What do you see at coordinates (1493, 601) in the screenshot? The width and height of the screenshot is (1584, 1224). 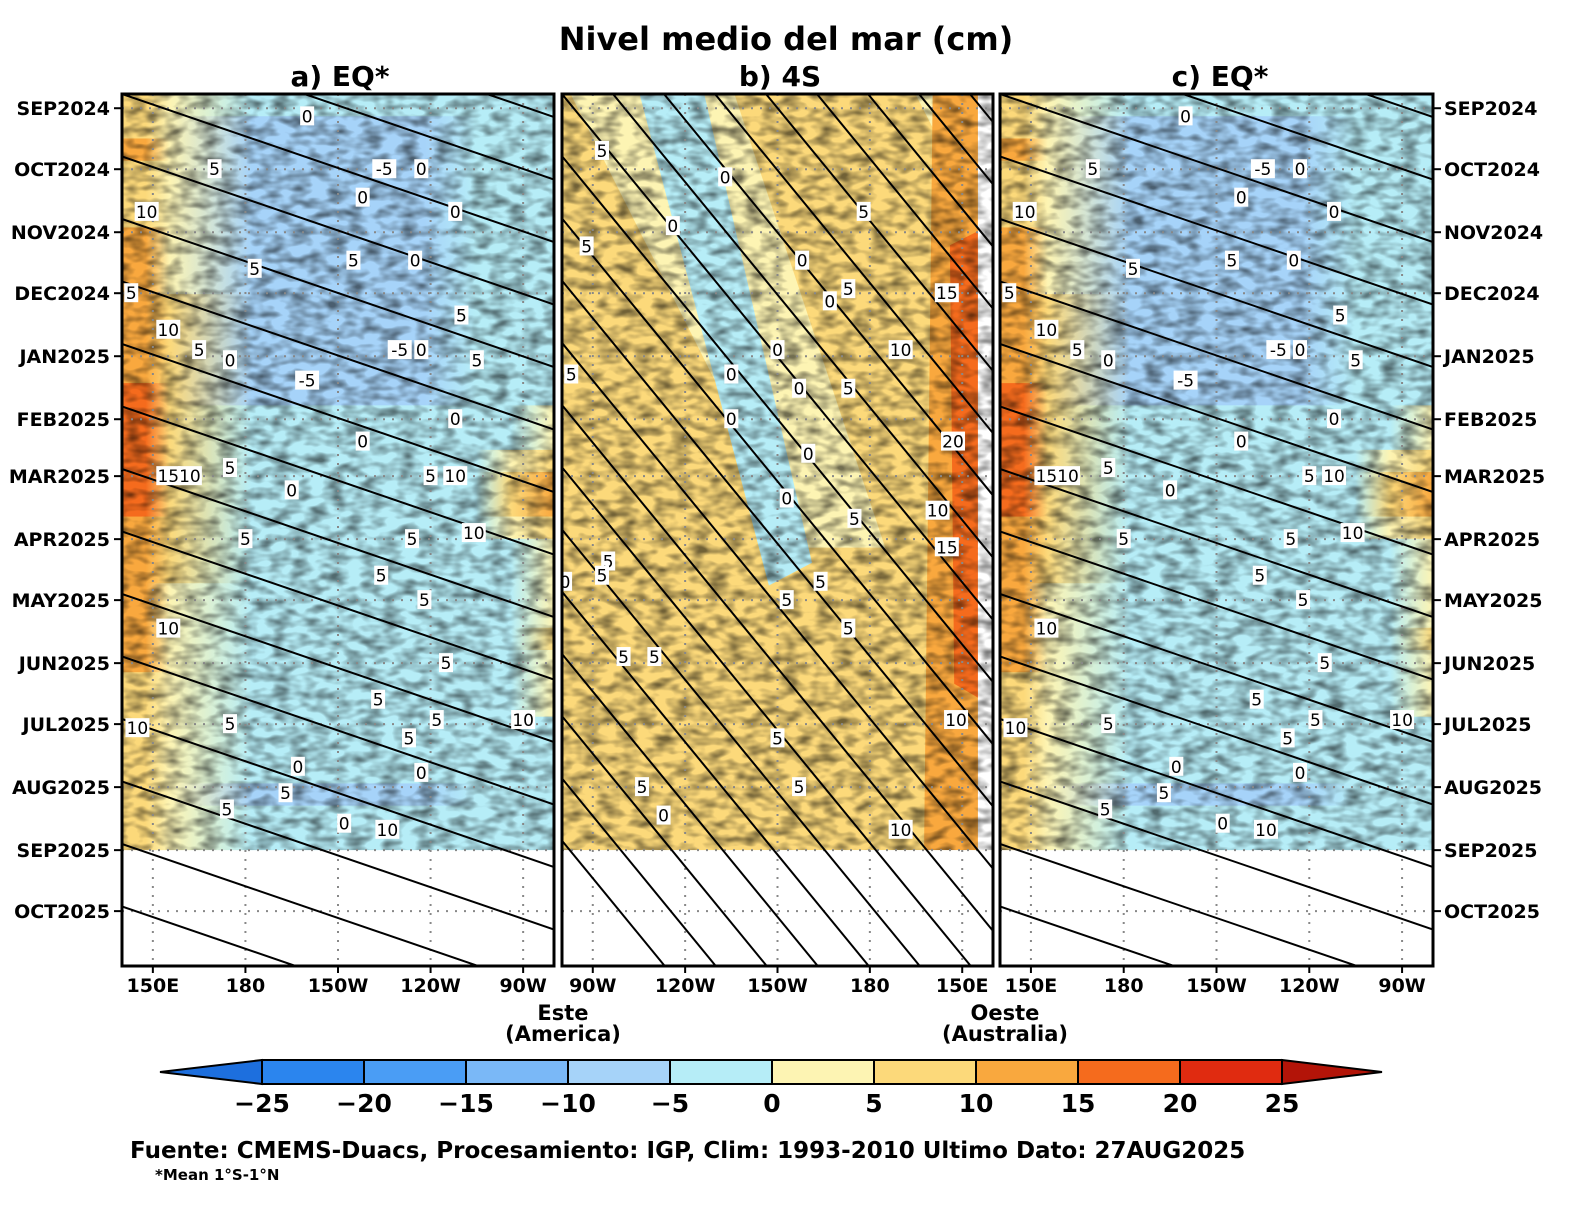 I see `y-tick-label-right: MAY2025` at bounding box center [1493, 601].